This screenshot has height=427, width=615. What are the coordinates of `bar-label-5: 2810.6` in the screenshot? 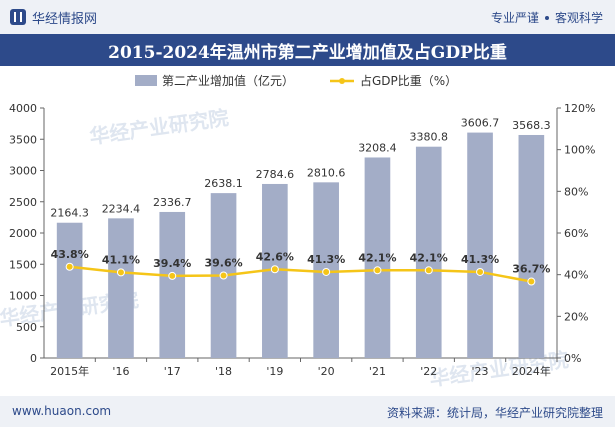 It's located at (326, 172).